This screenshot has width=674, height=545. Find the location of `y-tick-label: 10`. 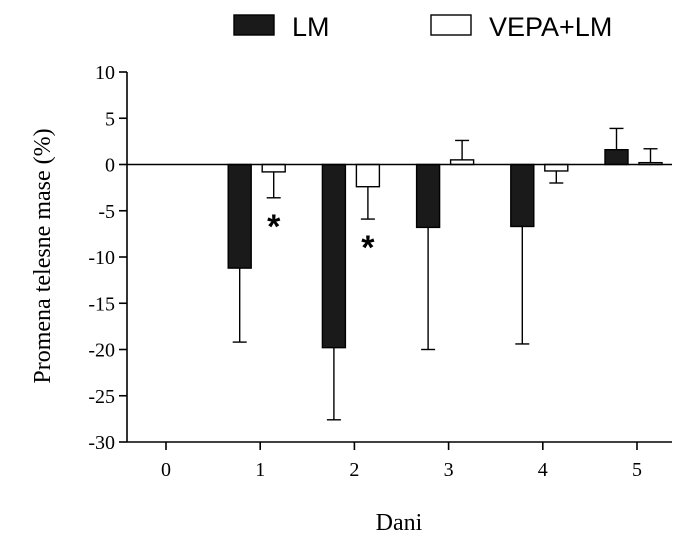

y-tick-label: 10 is located at coordinates (105, 73).